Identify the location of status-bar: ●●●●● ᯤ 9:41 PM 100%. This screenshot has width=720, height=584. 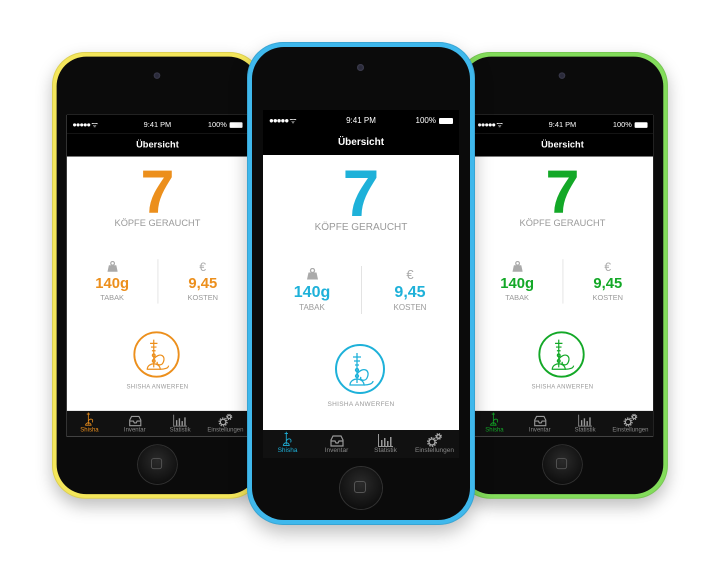
(361, 120).